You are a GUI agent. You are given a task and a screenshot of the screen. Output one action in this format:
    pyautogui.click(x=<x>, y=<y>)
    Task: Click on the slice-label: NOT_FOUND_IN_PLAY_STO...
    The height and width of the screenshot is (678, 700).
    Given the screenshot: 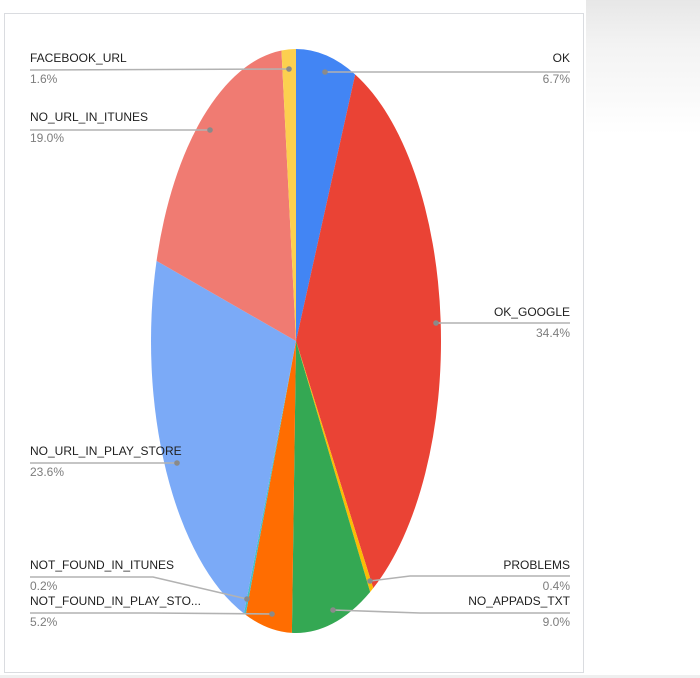 What is the action you would take?
    pyautogui.click(x=115, y=601)
    